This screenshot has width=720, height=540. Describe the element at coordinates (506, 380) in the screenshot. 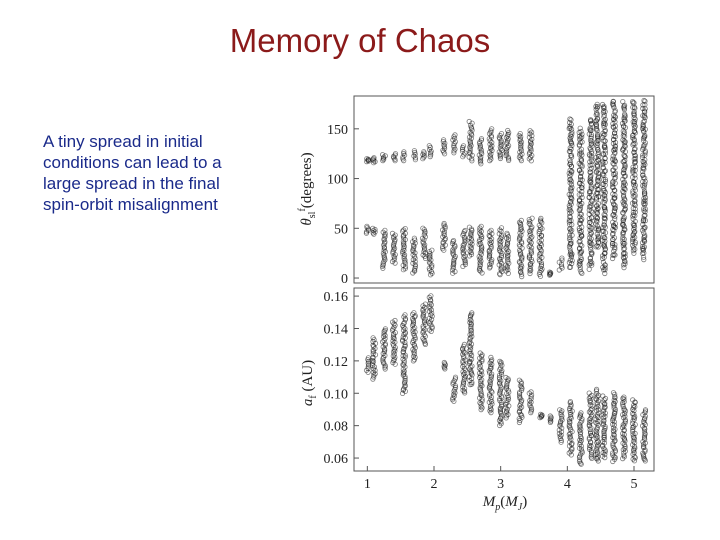

I see `bottom-data-points` at that location.